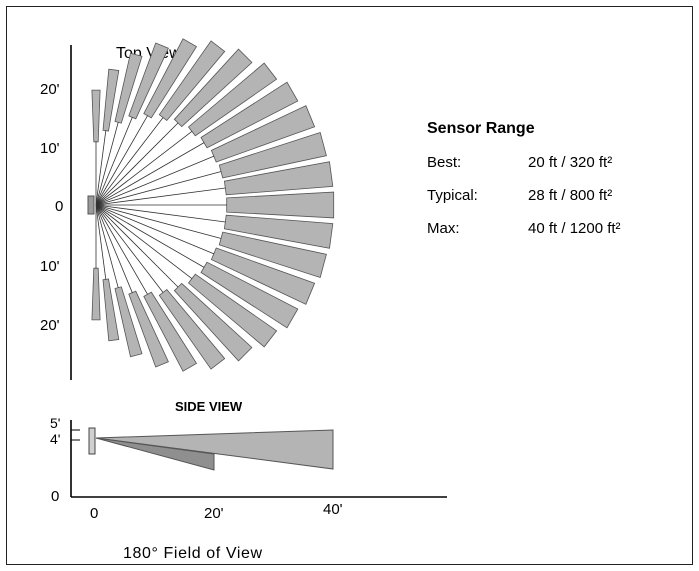  What do you see at coordinates (574, 228) in the screenshot?
I see `range-value: 40 ft / 1200 ft²` at bounding box center [574, 228].